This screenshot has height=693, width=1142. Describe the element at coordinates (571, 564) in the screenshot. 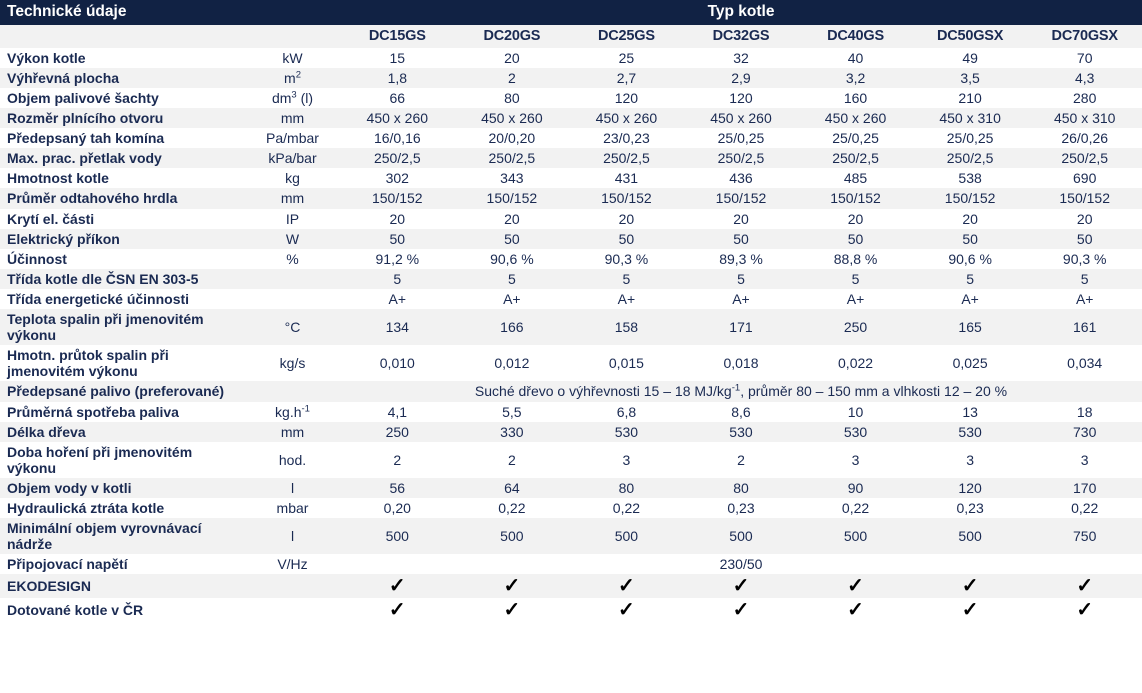

I see `table-row: Připojovací napětí V/Hz 230/50` at that location.